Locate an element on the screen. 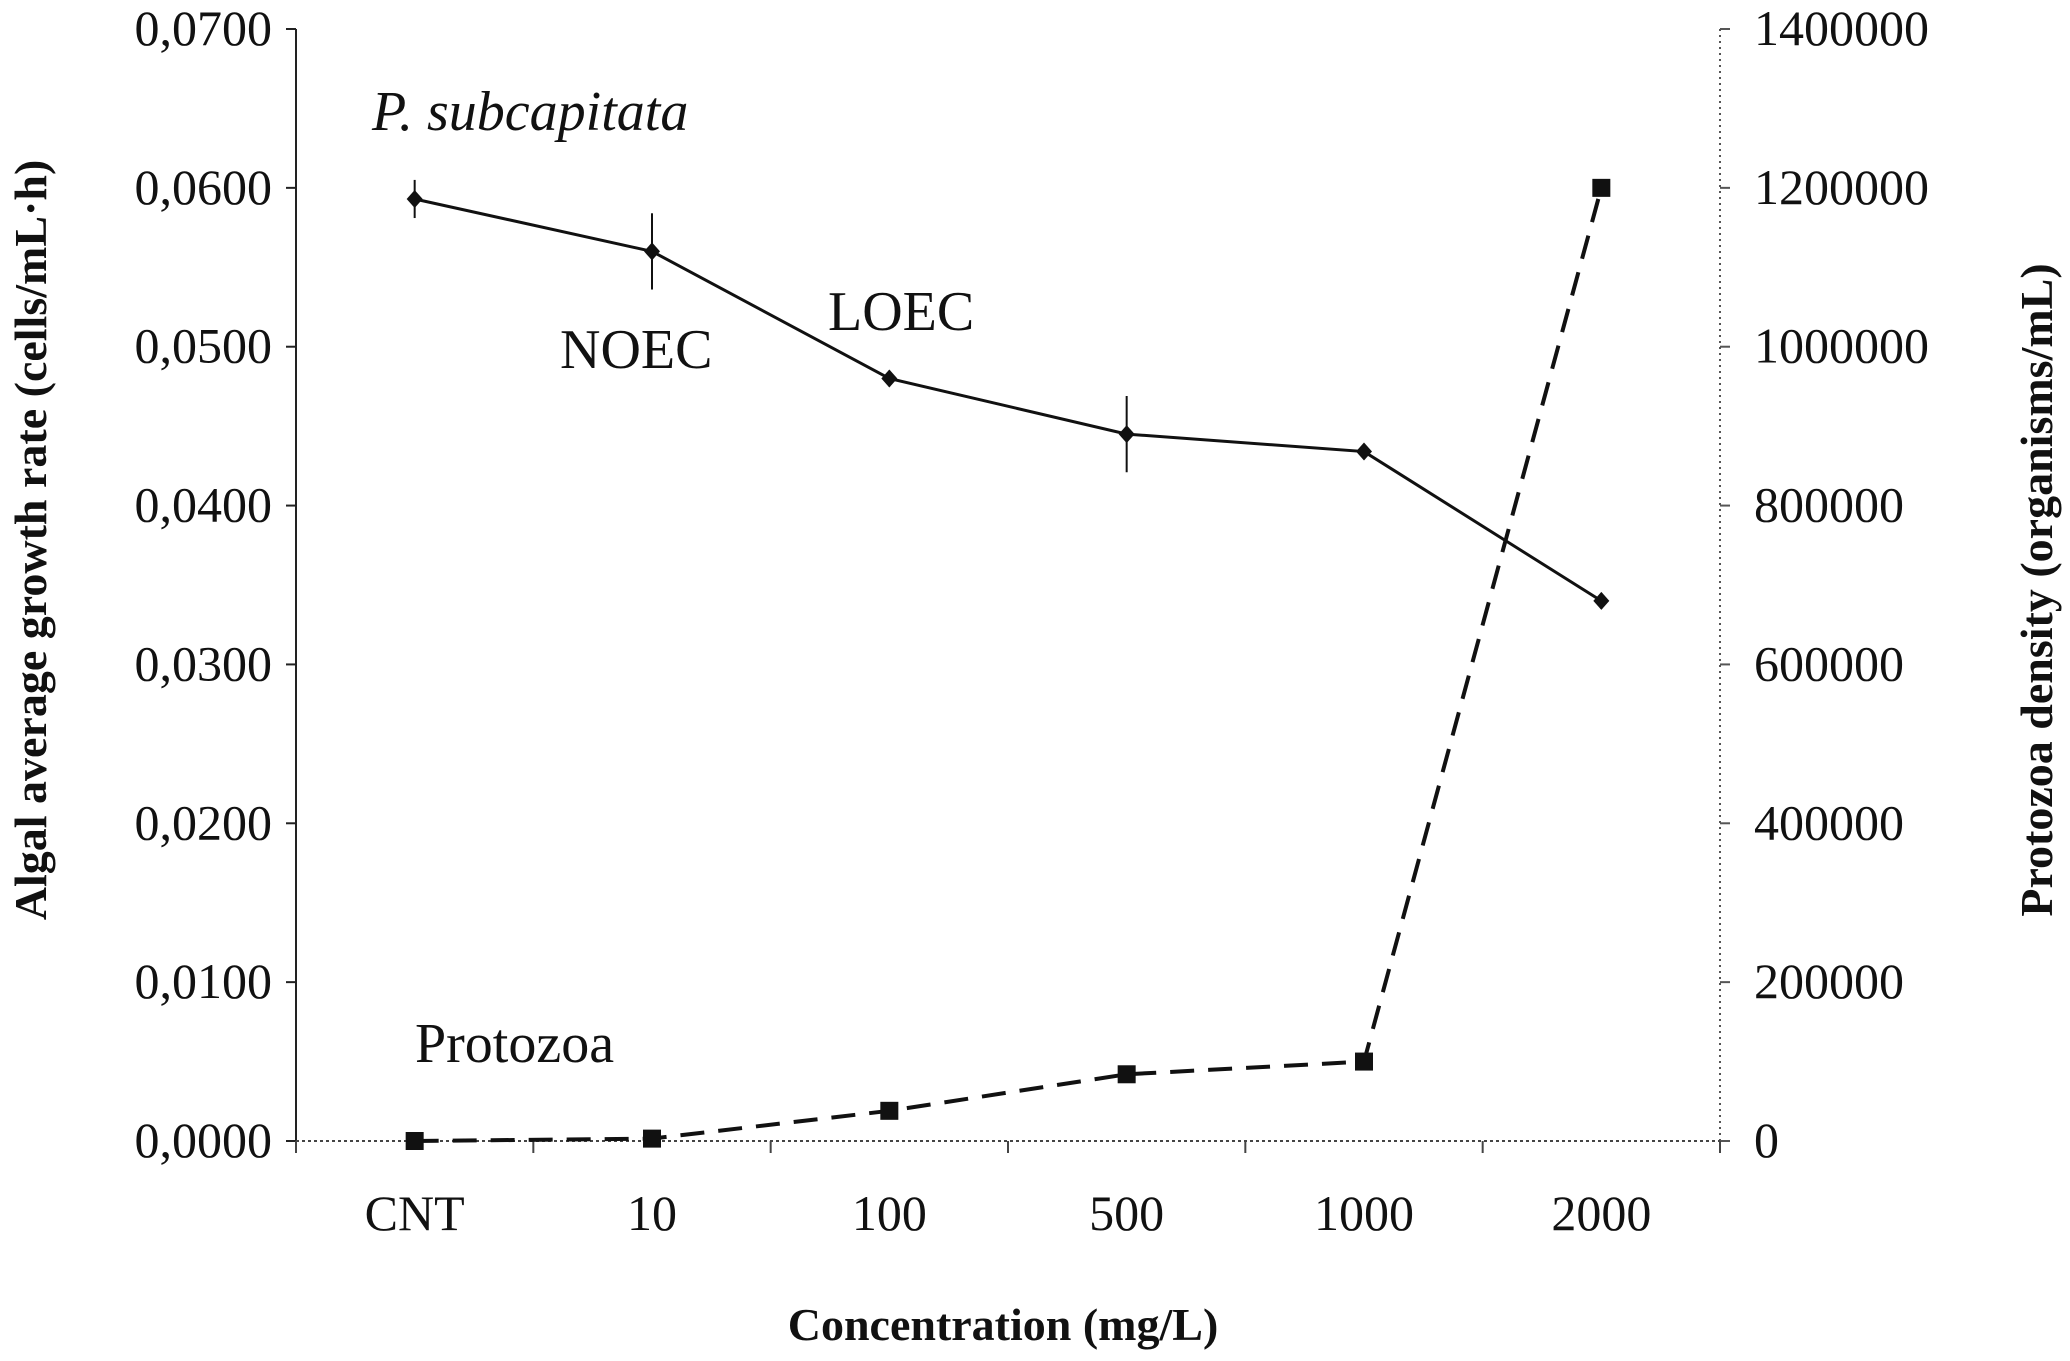 The height and width of the screenshot is (1361, 2070). x-axis-title: Concentration (mg/L) is located at coordinates (1003, 1324).